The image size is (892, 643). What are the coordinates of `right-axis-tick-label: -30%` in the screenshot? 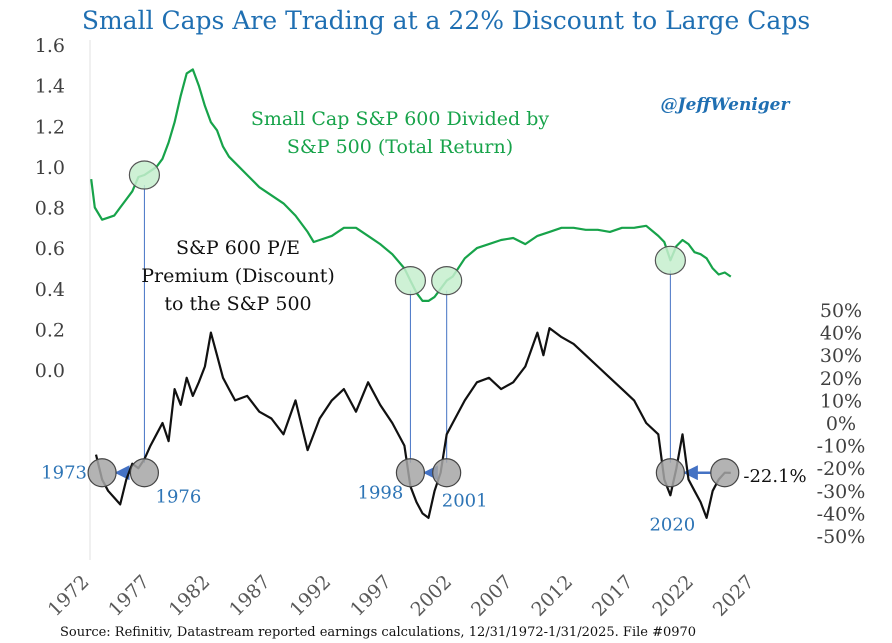 It's located at (841, 492).